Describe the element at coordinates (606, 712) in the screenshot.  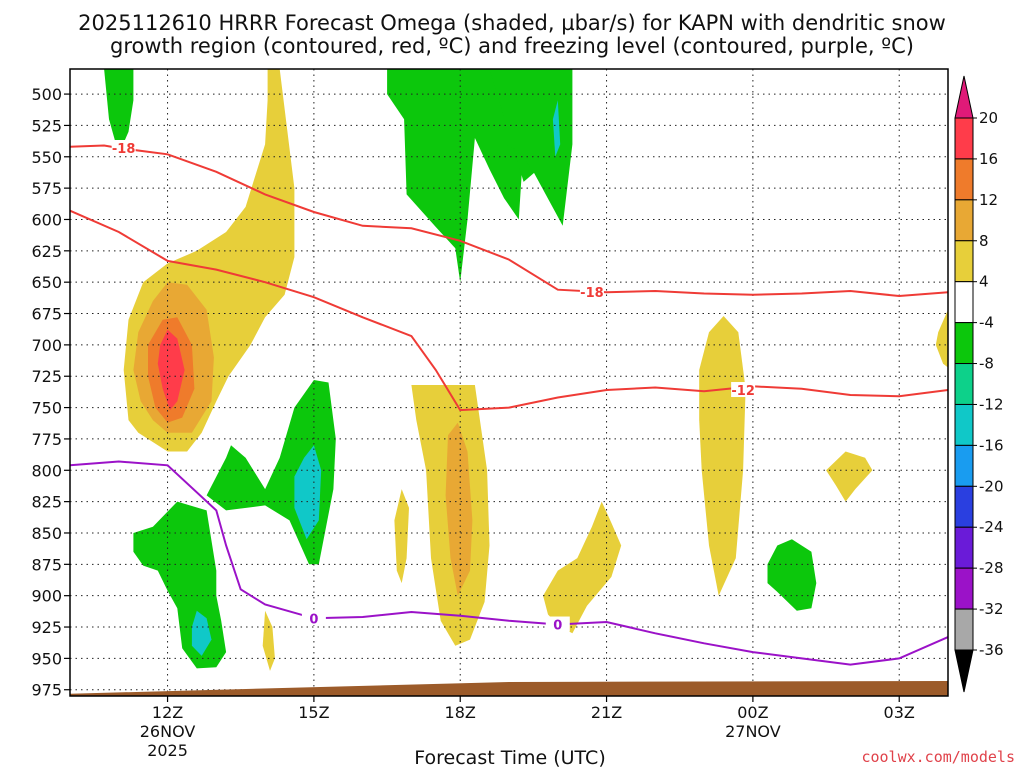
I see `x-tick-label-21Z: 21Z` at that location.